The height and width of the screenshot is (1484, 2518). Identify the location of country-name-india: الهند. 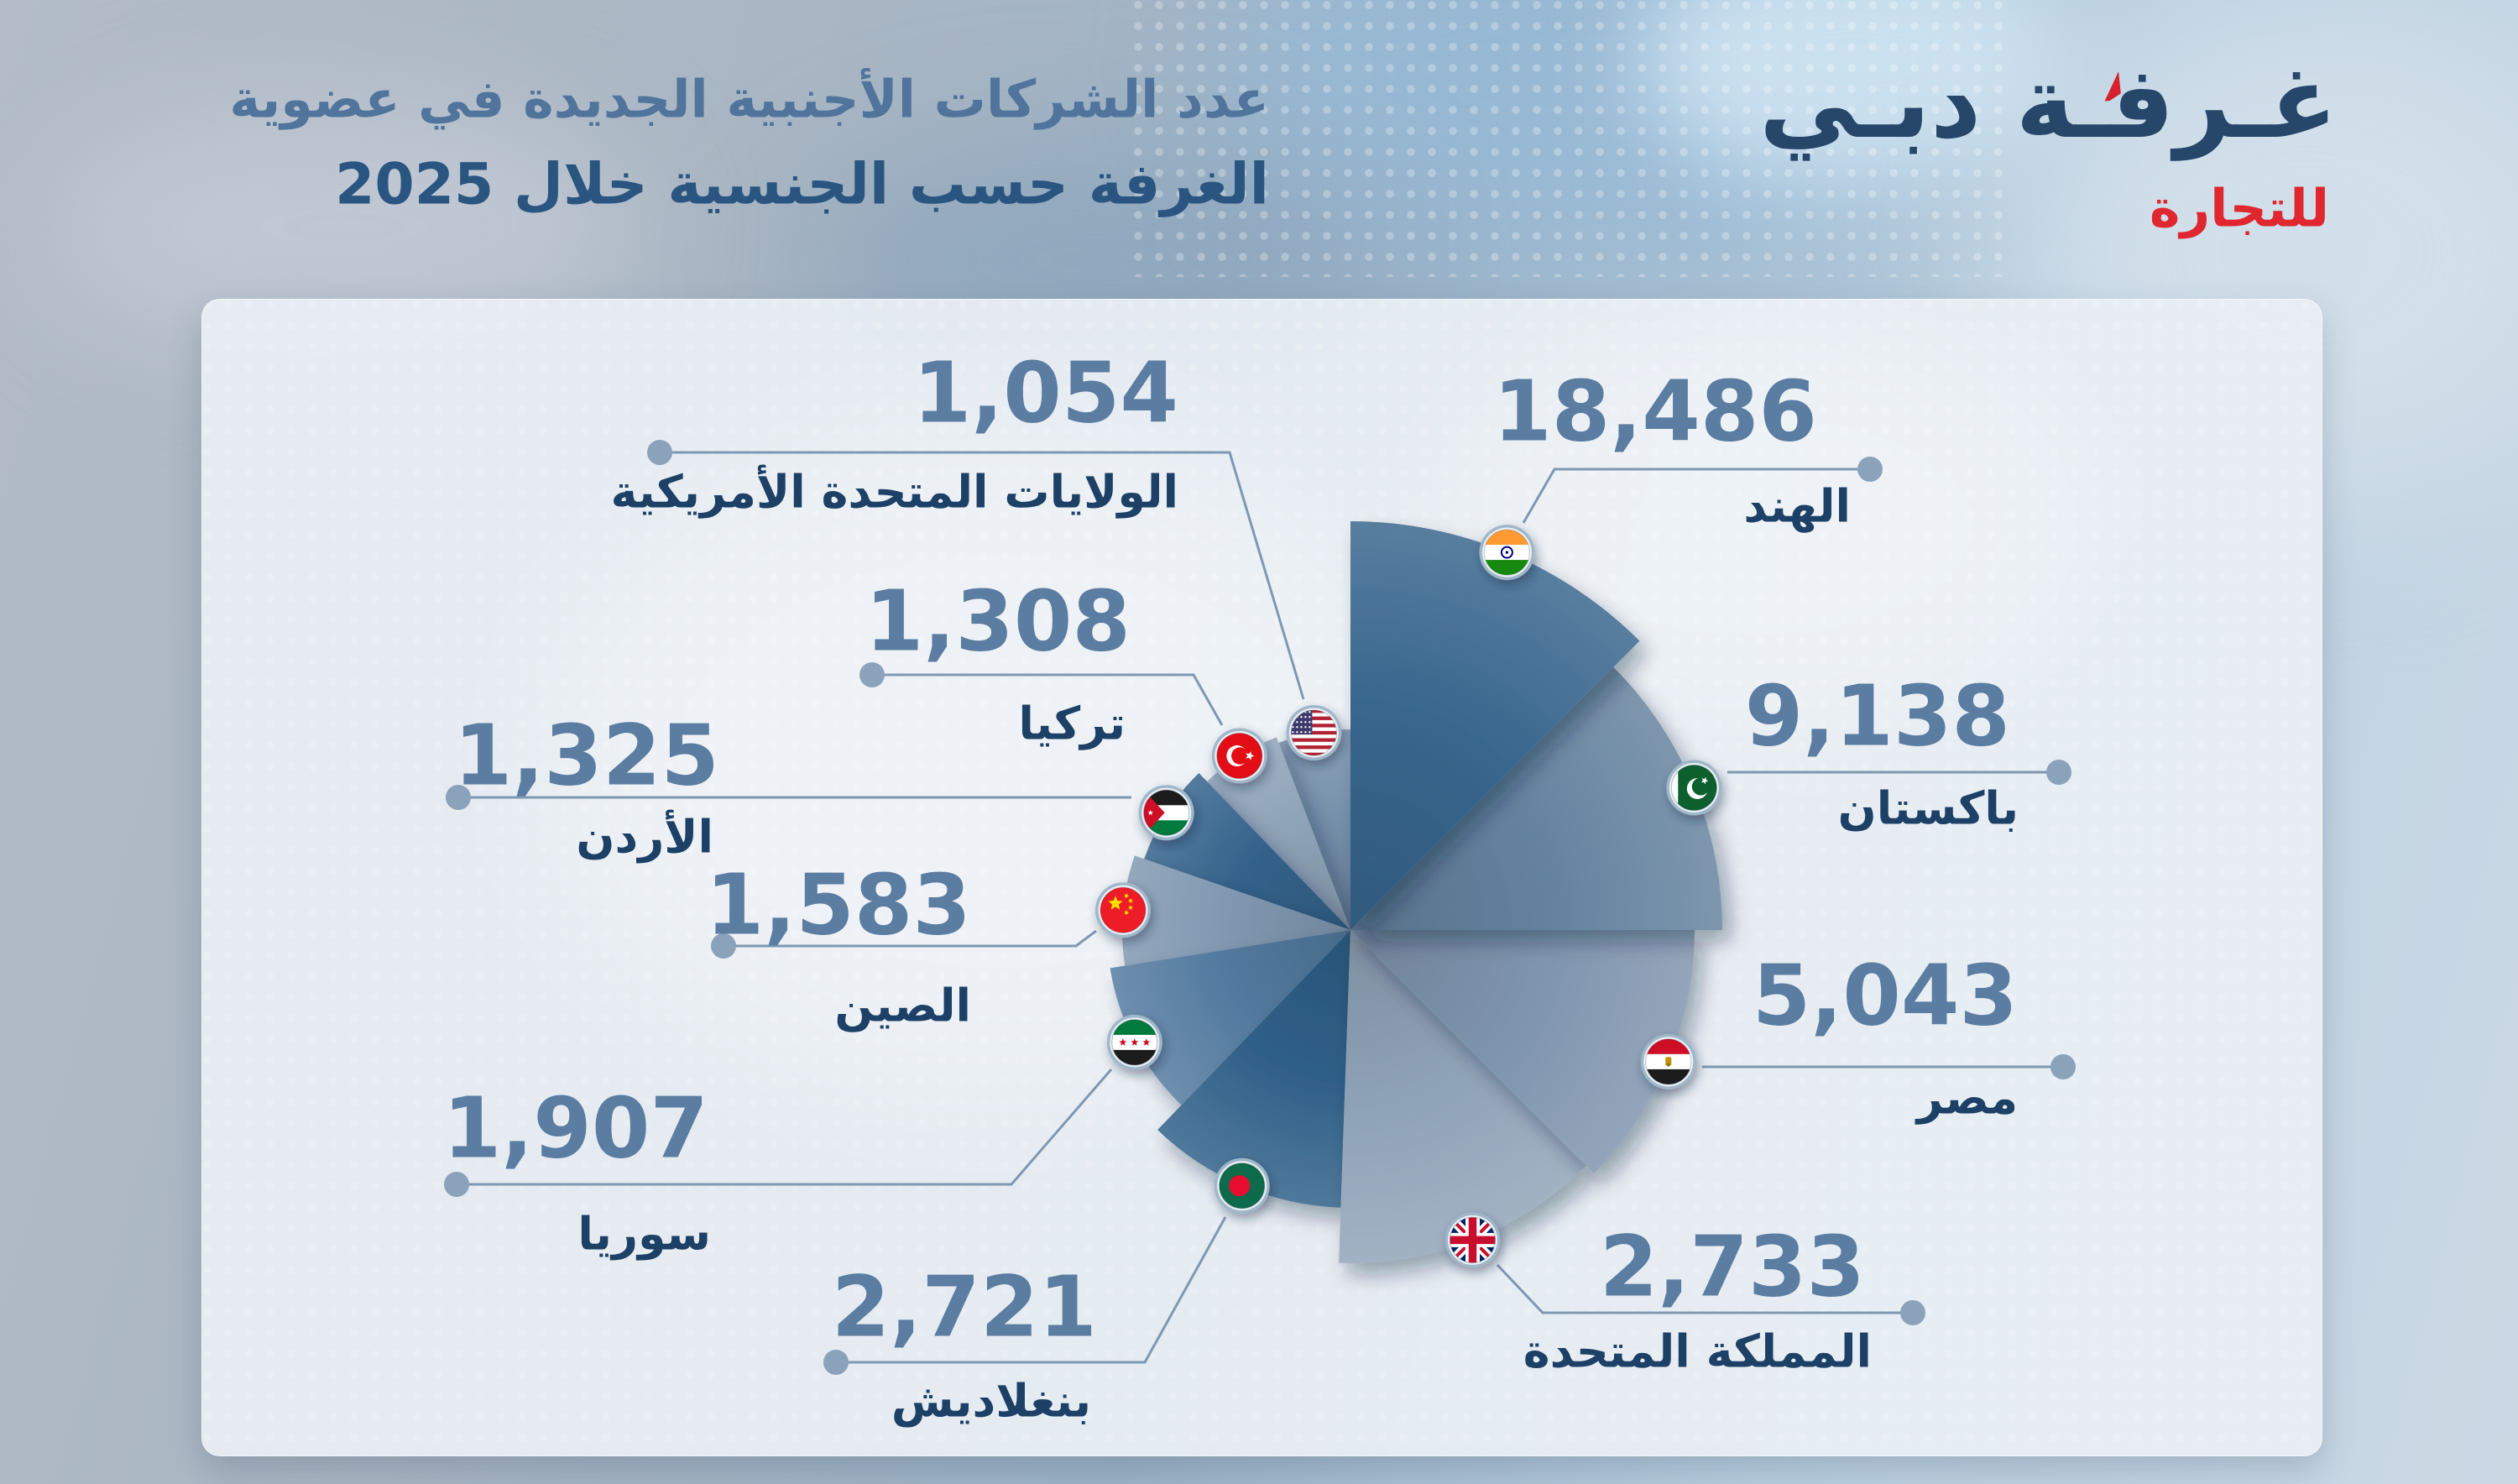
(1797, 506).